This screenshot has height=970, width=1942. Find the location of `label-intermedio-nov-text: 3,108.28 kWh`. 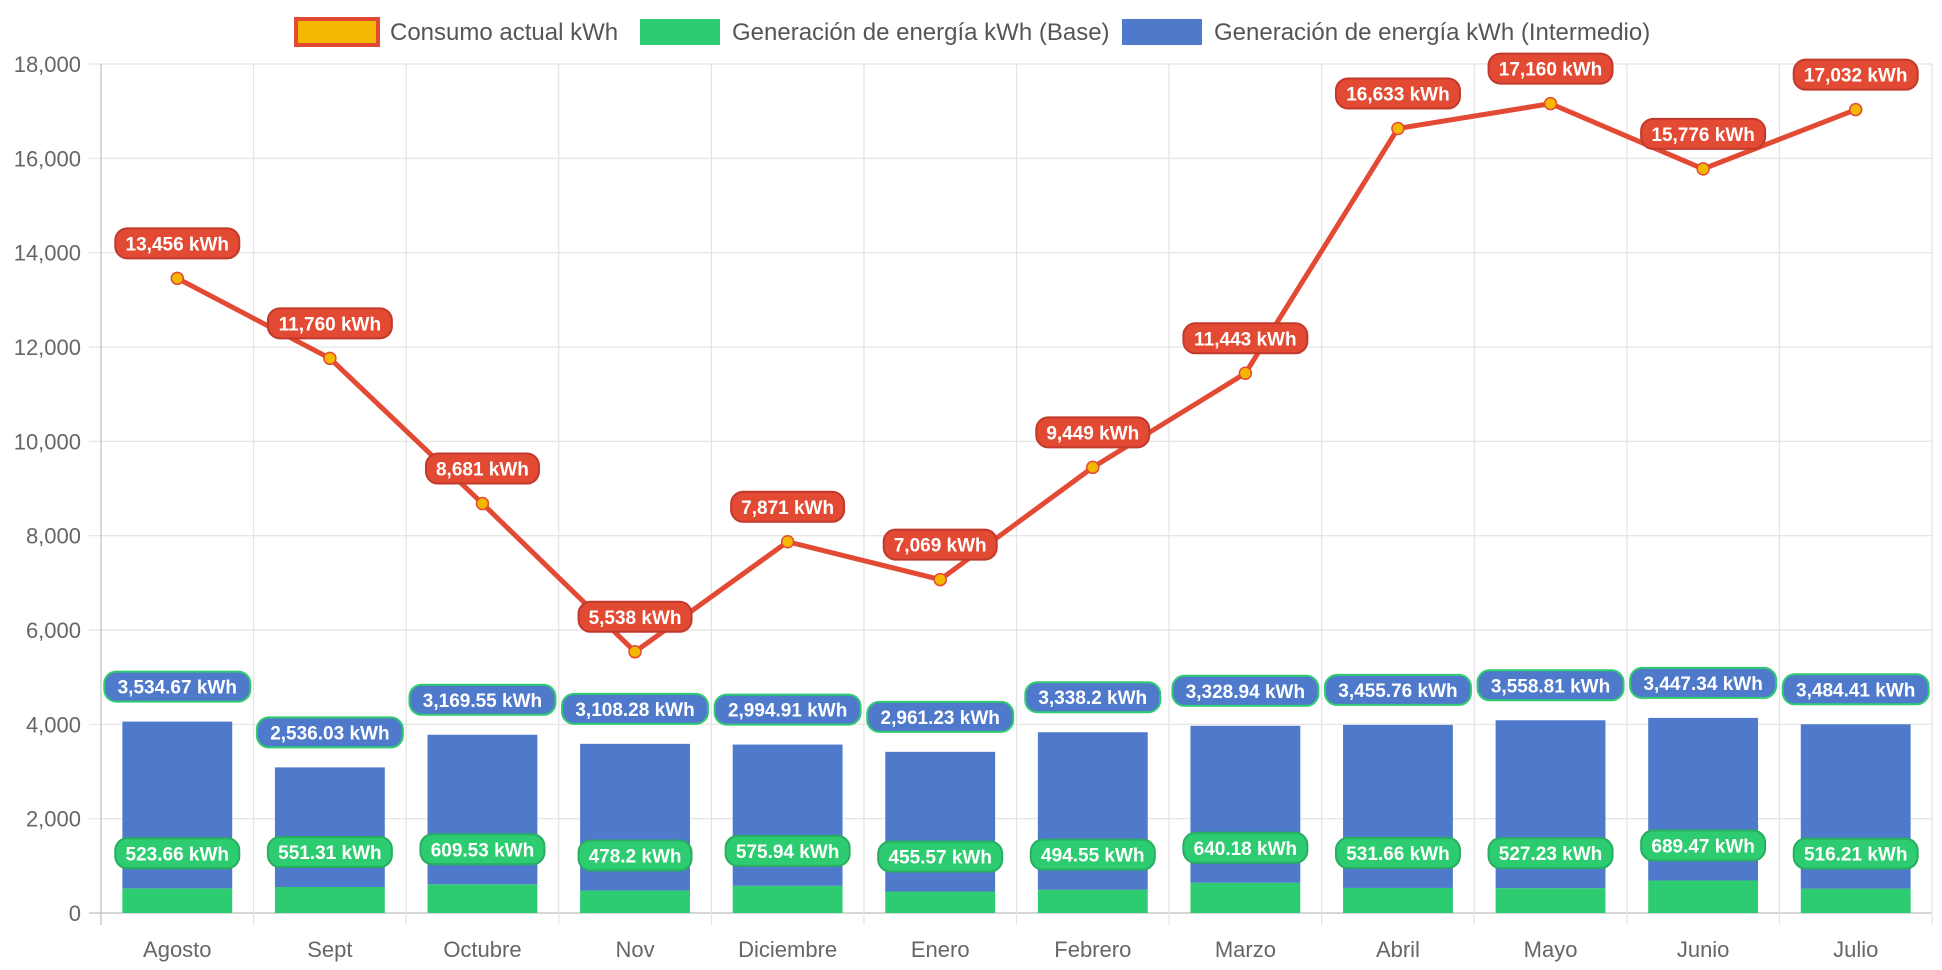

label-intermedio-nov-text: 3,108.28 kWh is located at coordinates (634, 710).